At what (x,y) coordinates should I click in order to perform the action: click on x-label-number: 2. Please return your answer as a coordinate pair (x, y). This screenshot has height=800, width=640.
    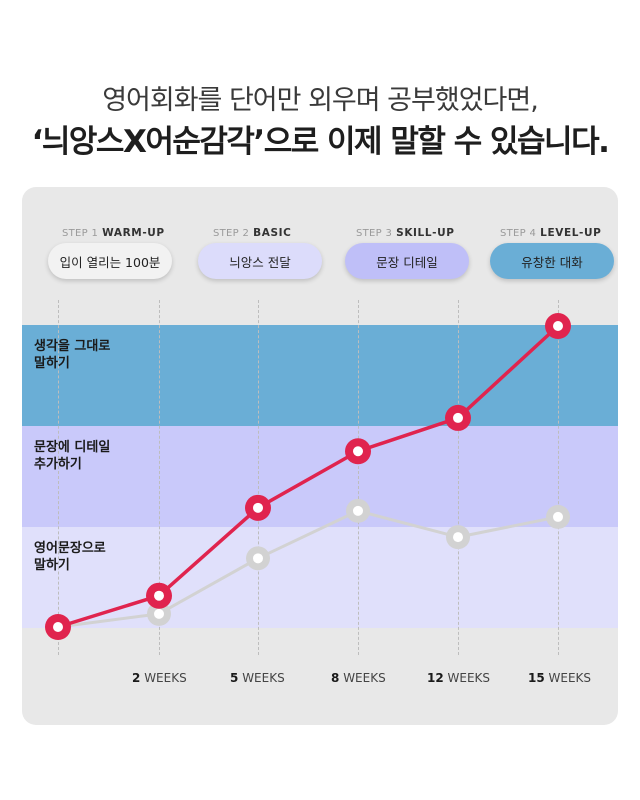
    Looking at the image, I should click on (136, 678).